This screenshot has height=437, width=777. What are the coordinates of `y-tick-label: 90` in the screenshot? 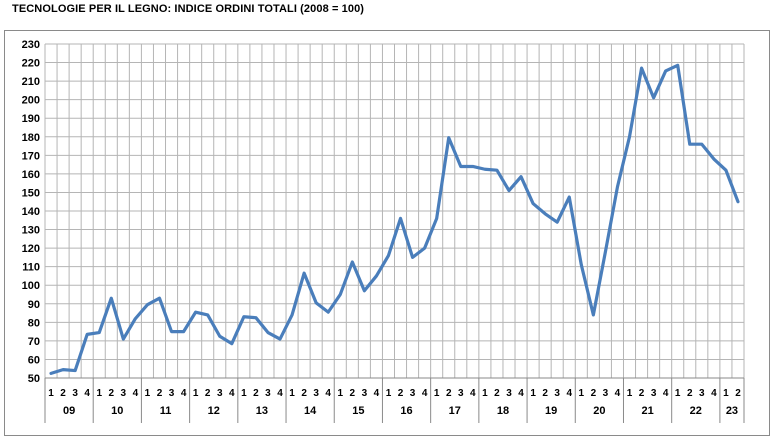 It's located at (34, 305).